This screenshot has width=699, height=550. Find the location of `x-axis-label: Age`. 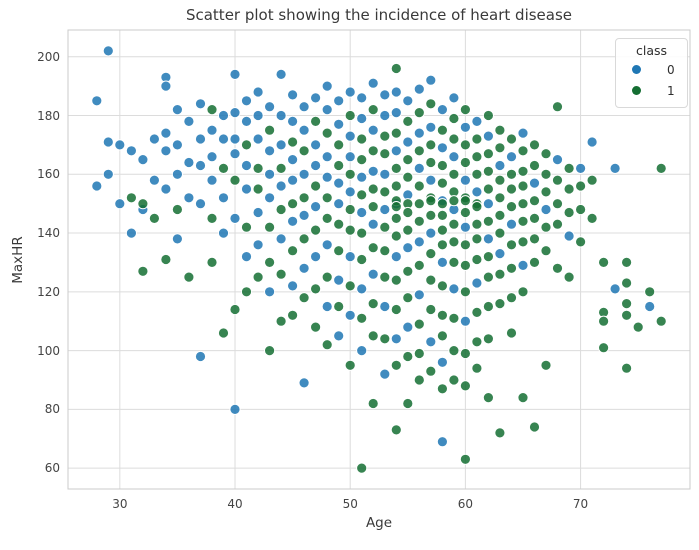

x-axis-label: Age is located at coordinates (379, 523).